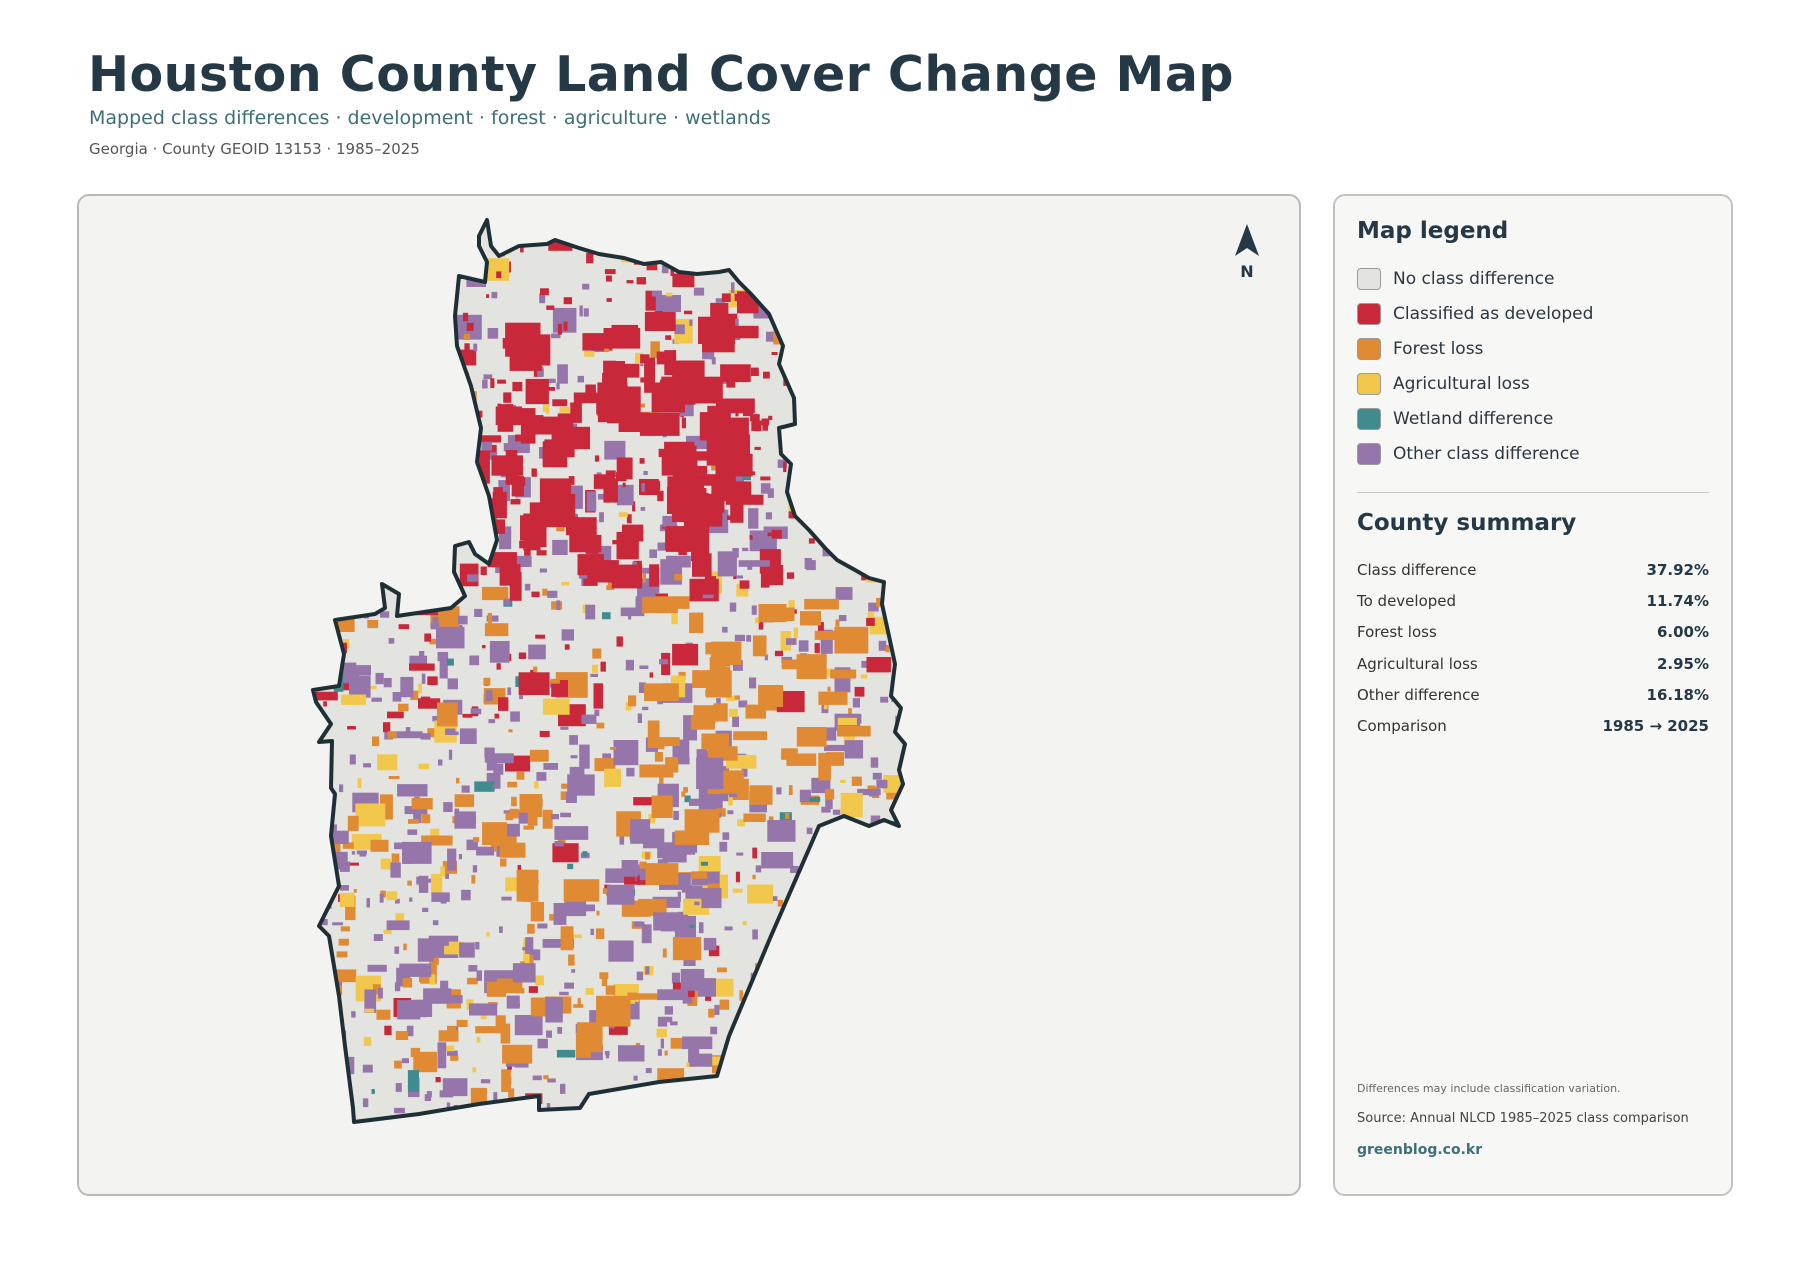 Image resolution: width=1800 pixels, height=1273 pixels. I want to click on summary-label: Comparison, so click(1402, 726).